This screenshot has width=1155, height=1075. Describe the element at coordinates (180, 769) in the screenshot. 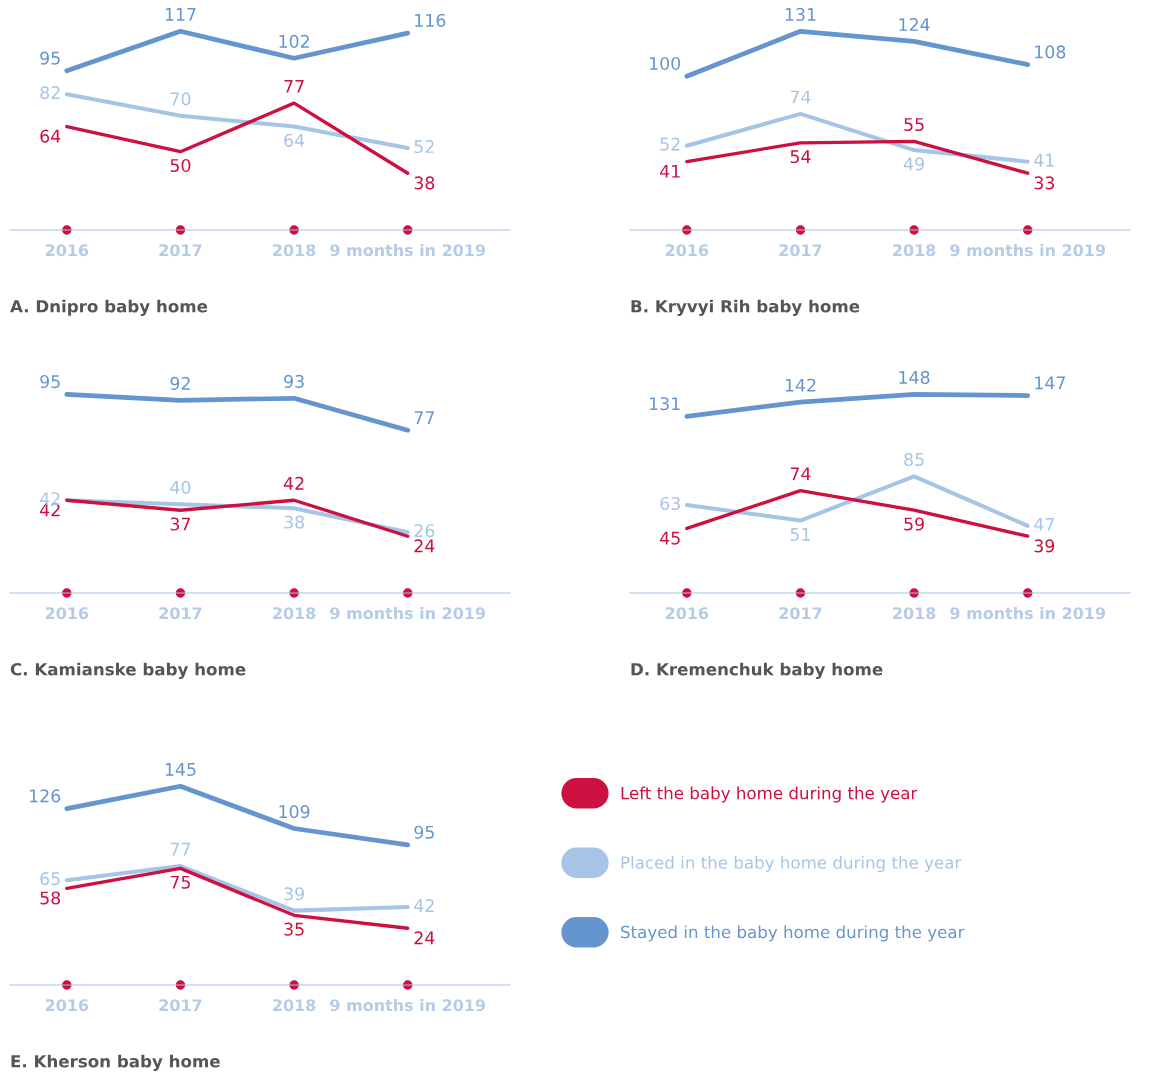

I see `data-label: 145` at that location.